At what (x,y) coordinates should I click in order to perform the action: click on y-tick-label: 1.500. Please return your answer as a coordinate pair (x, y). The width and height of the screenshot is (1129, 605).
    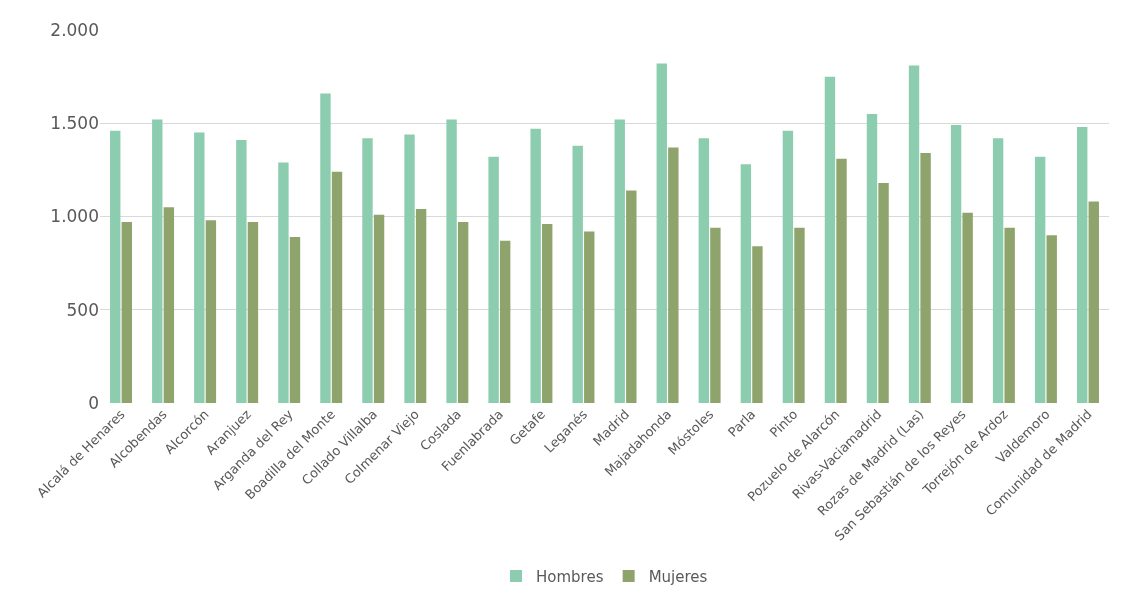
    Looking at the image, I should click on (74, 123).